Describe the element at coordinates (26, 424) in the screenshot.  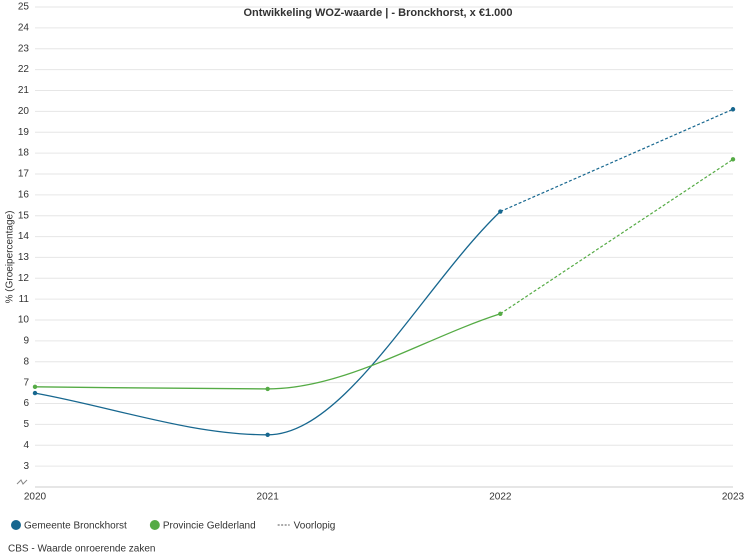
I see `y-tick-label: 5` at that location.